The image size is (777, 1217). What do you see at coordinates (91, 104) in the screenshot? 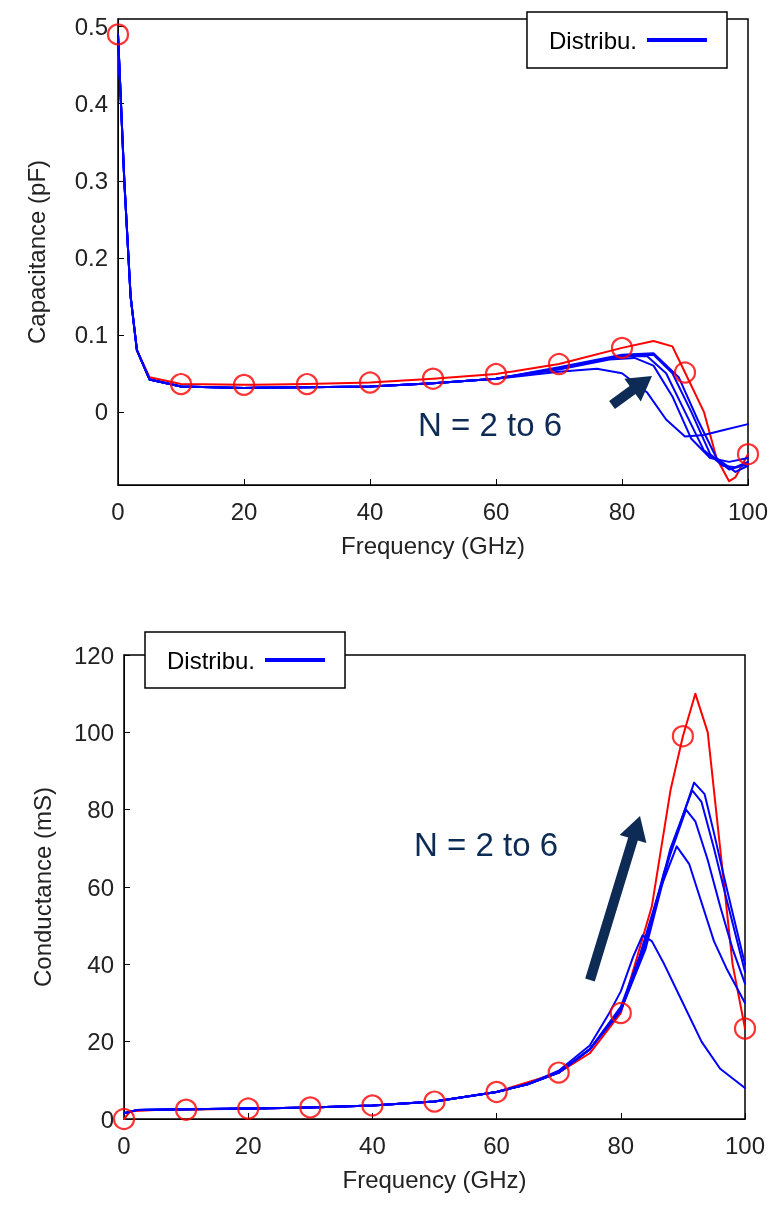
I see `y-tick-label: 0.4` at bounding box center [91, 104].